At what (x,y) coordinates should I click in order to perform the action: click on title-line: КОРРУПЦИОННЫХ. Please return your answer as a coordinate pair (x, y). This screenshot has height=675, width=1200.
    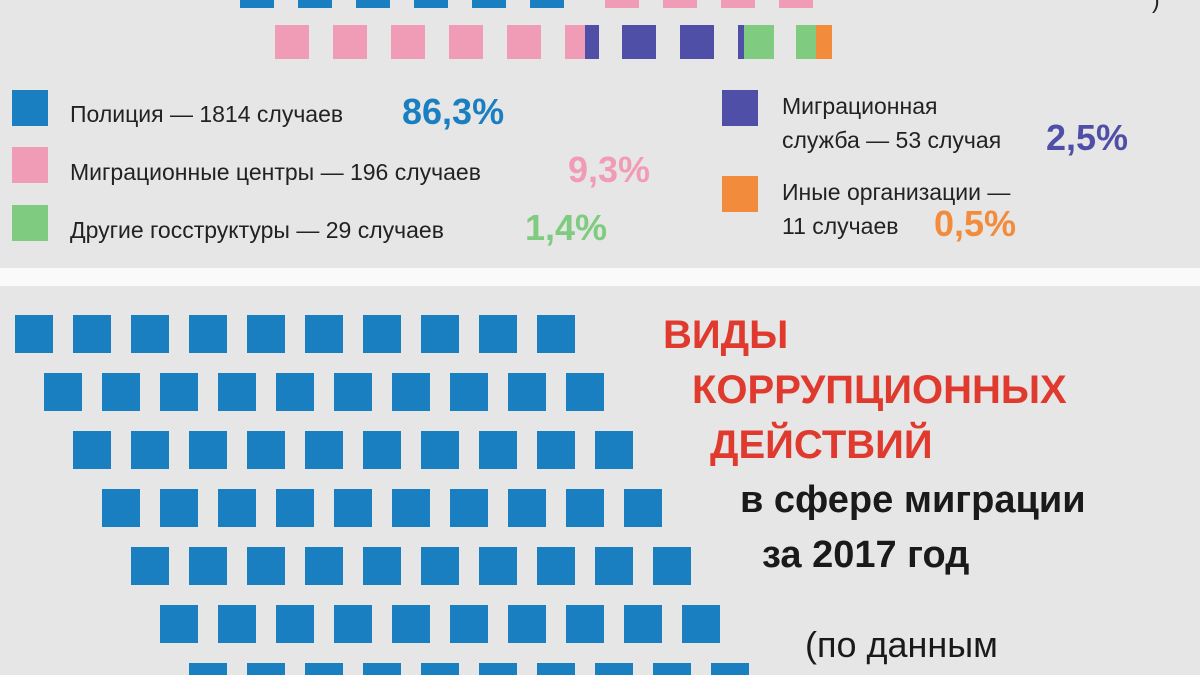
    Looking at the image, I should click on (879, 390).